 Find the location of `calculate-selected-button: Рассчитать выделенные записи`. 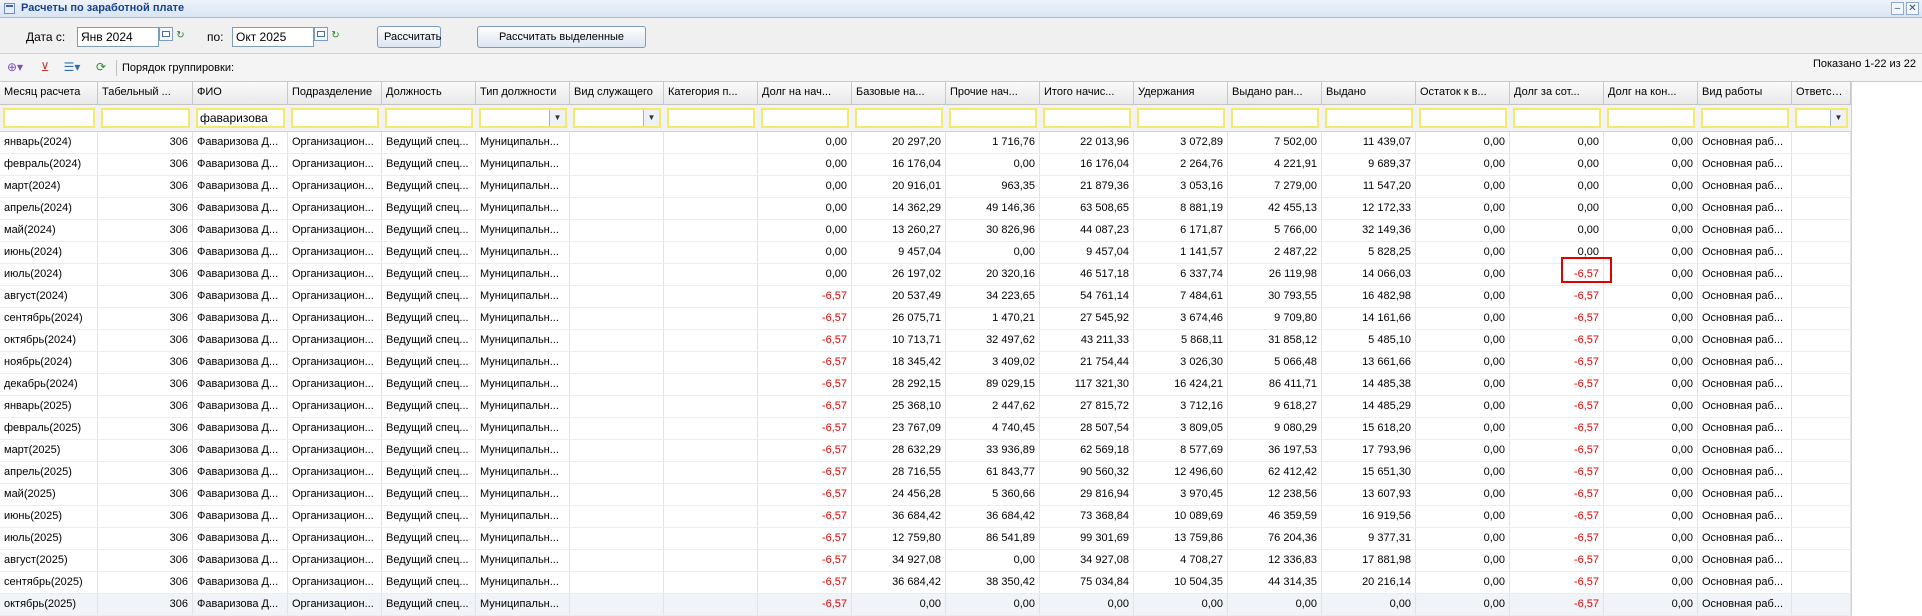

calculate-selected-button: Рассчитать выделенные записи is located at coordinates (561, 44).